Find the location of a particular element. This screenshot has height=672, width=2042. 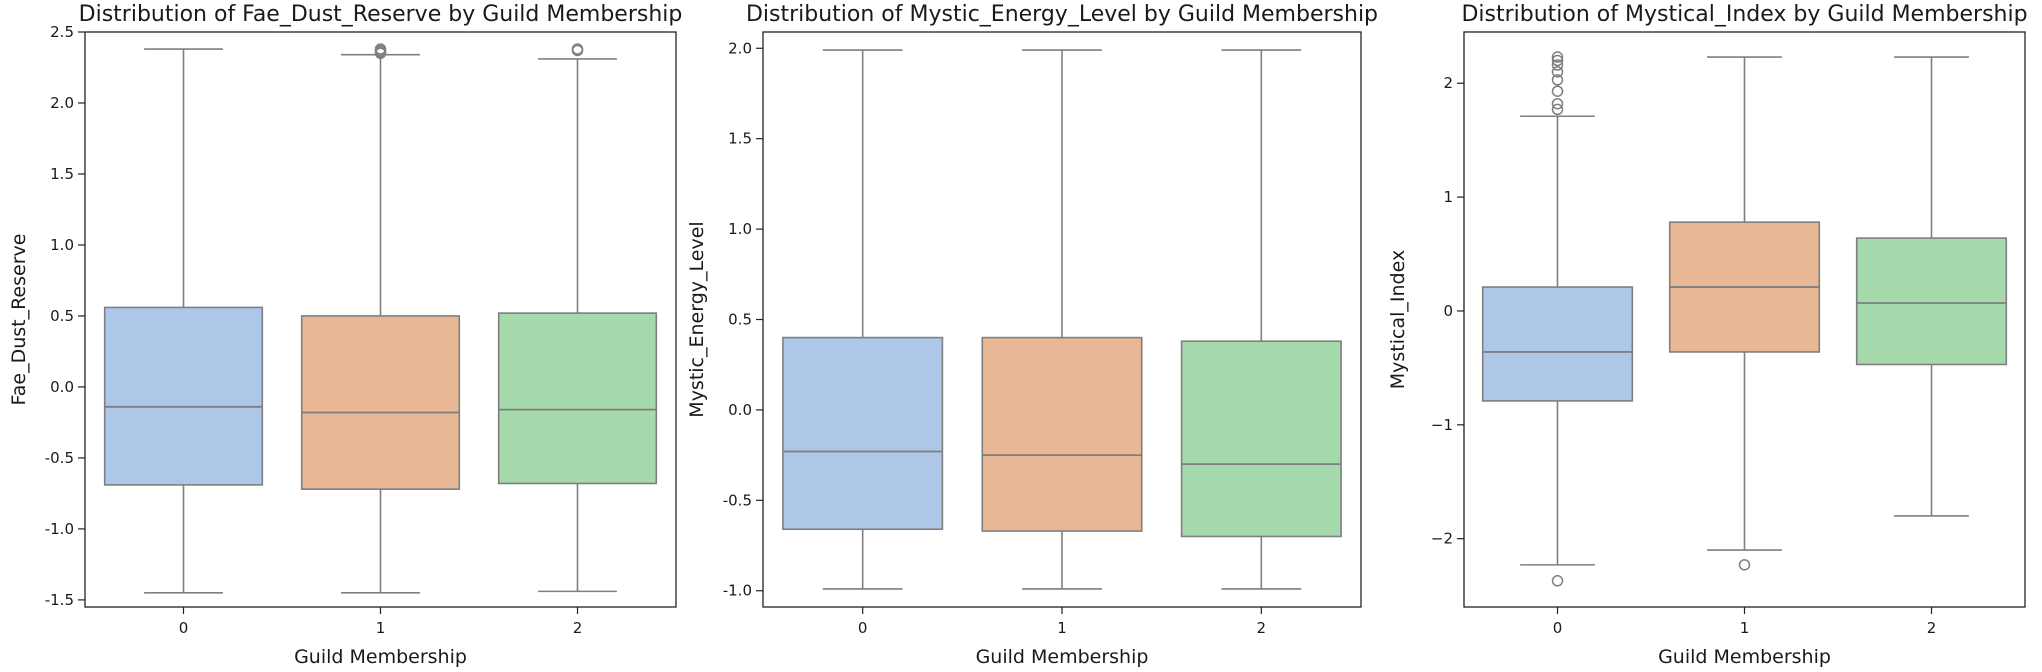

y-tick-label: 2 is located at coordinates (1448, 83).